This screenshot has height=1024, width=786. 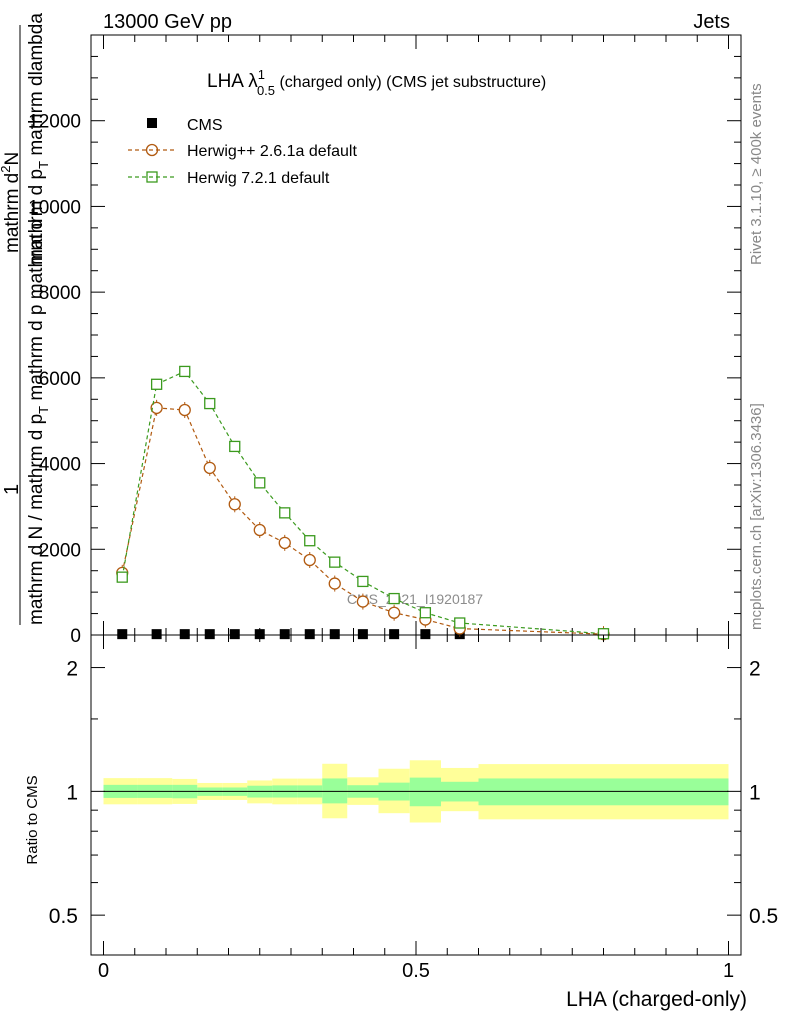 I want to click on y-tick-label: 10000, so click(x=54, y=207).